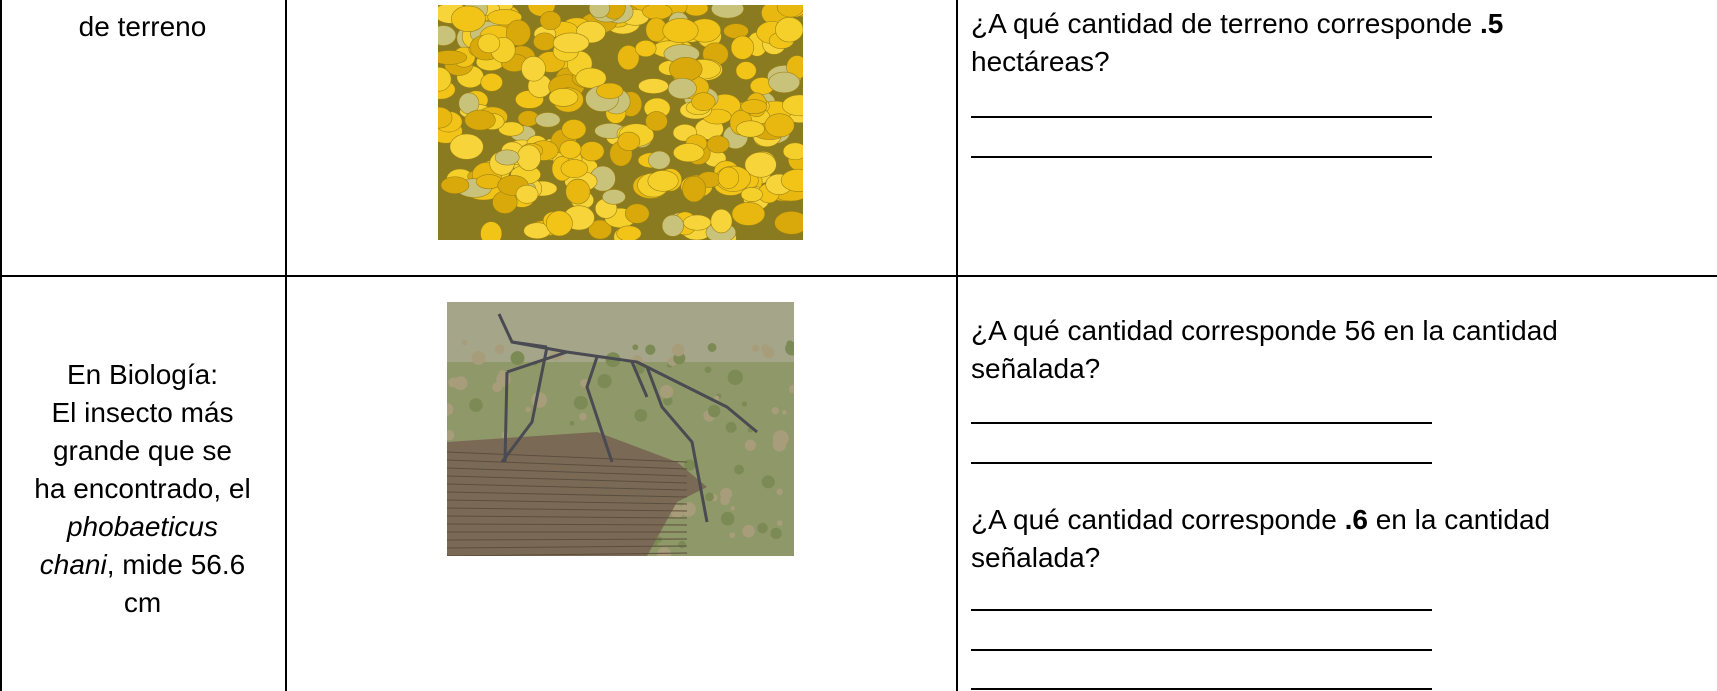 Image resolution: width=1717 pixels, height=691 pixels. What do you see at coordinates (1261, 538) in the screenshot?
I see `question-text: en la cantidad señalada?` at bounding box center [1261, 538].